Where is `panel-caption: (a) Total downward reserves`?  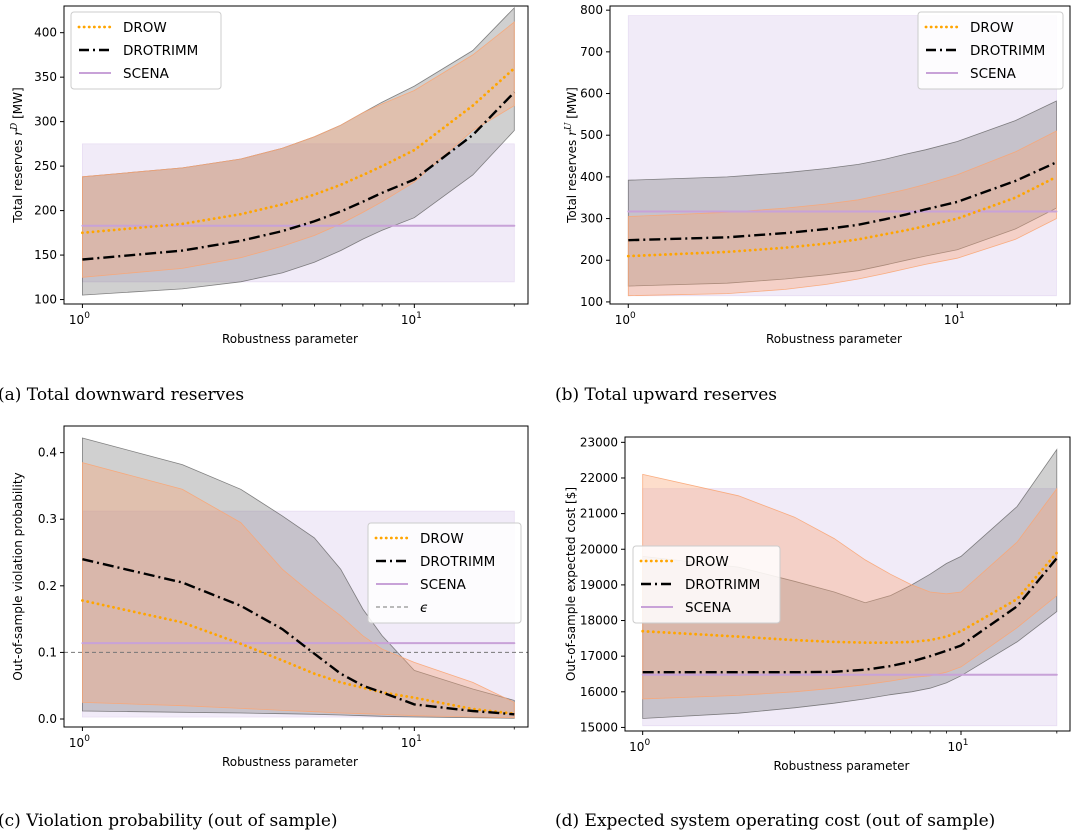 panel-caption: (a) Total downward reserves is located at coordinates (122, 395).